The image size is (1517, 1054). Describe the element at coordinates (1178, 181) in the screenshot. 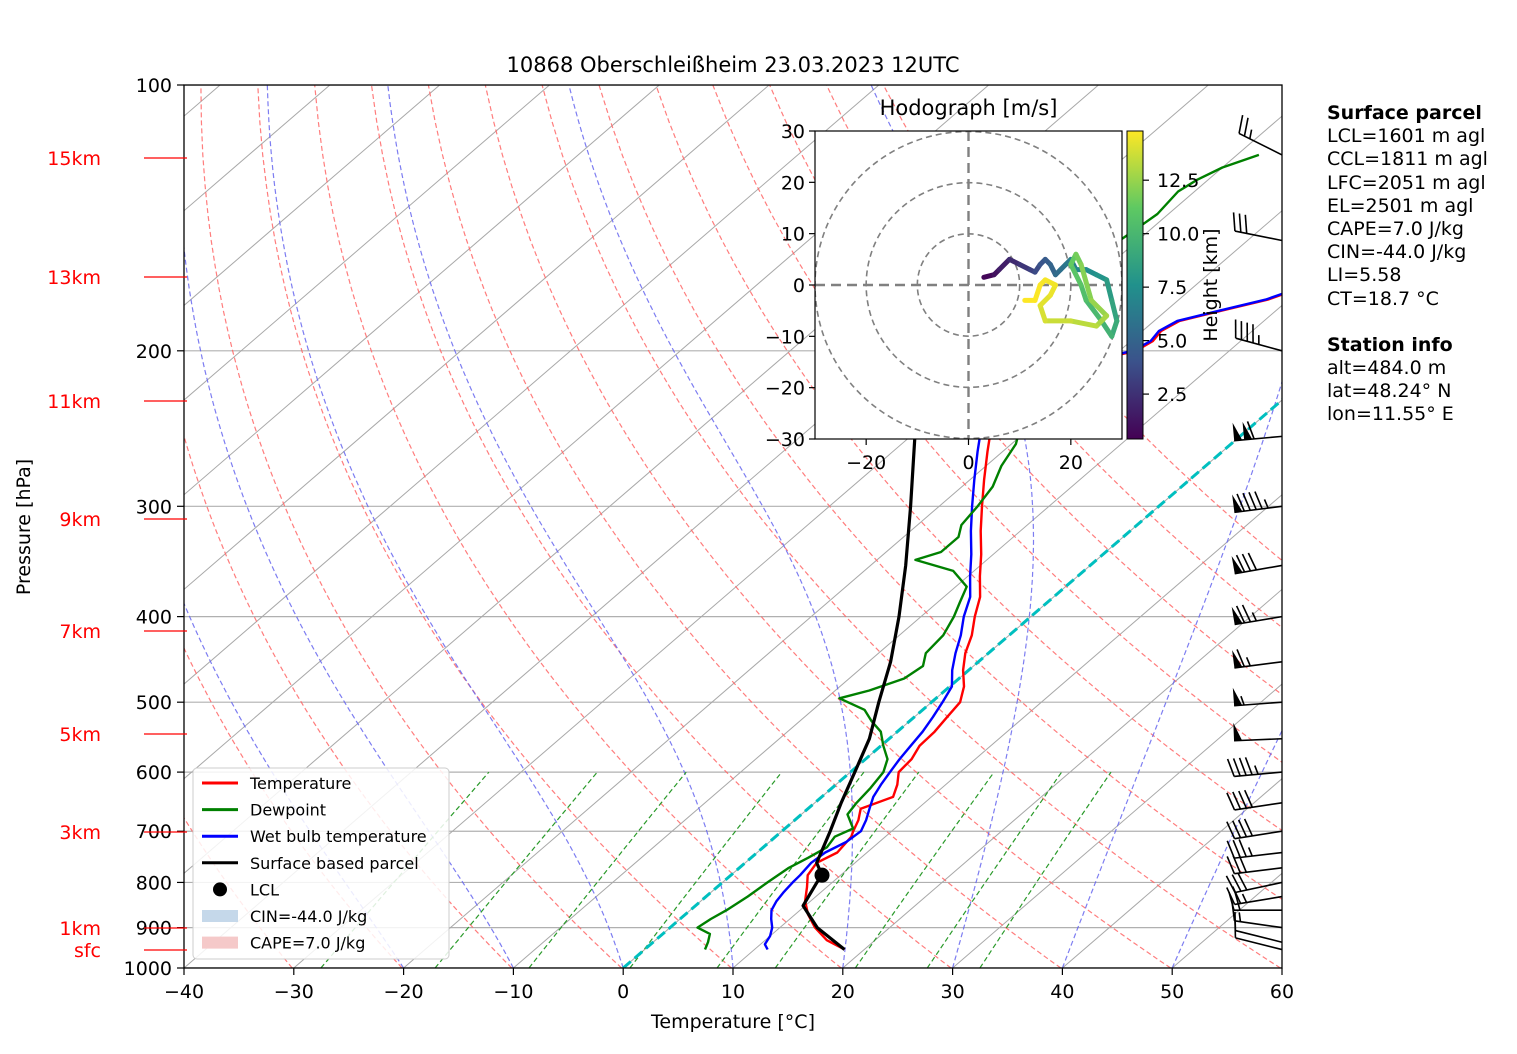

I see `colorbar-tick-label: 12.5` at that location.